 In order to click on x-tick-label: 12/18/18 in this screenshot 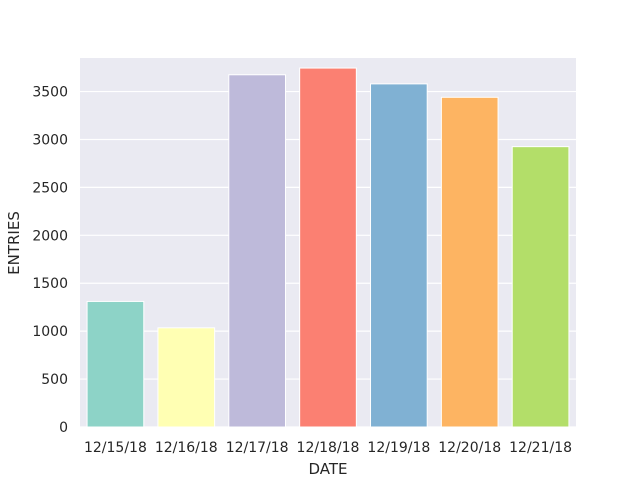, I will do `click(328, 448)`.